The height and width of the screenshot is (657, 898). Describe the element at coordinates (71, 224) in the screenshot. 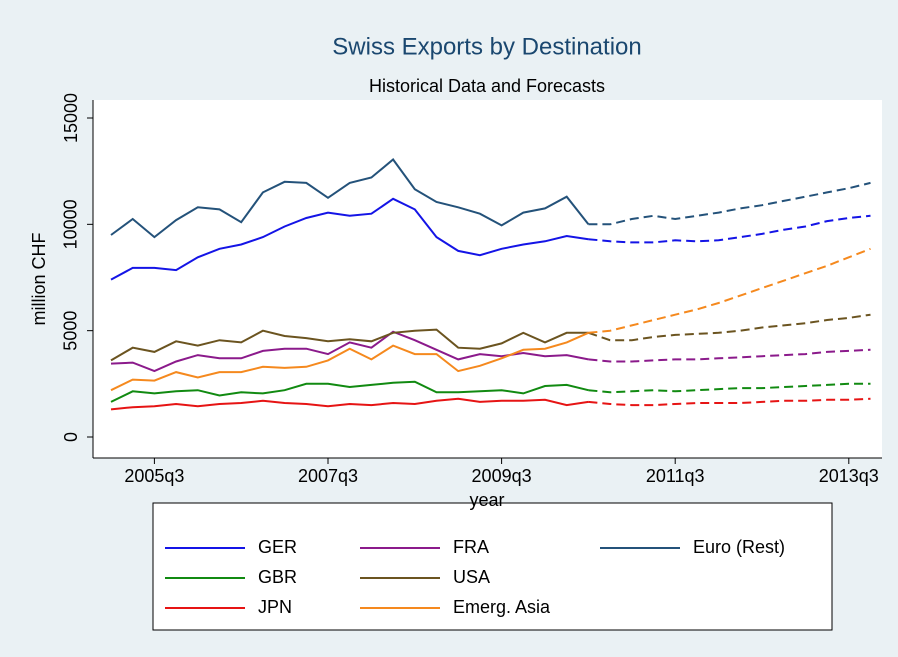

I see `y-tick-label: 10000` at that location.